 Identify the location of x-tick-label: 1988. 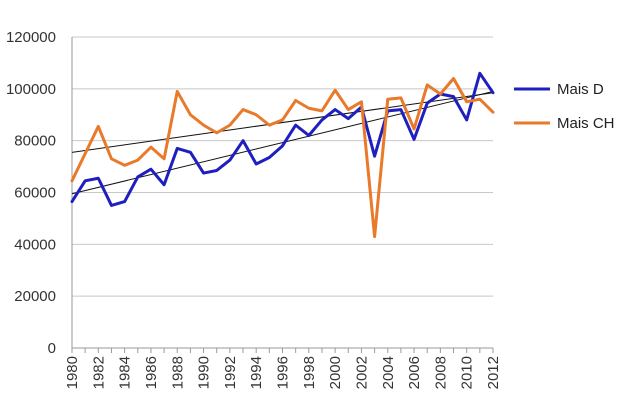
(177, 372).